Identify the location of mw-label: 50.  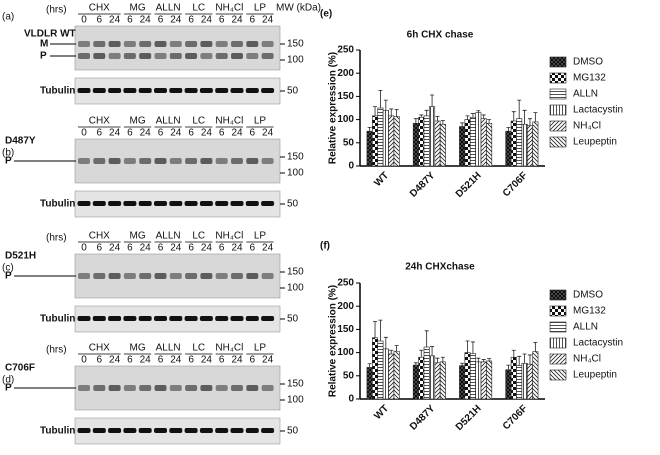
(293, 431).